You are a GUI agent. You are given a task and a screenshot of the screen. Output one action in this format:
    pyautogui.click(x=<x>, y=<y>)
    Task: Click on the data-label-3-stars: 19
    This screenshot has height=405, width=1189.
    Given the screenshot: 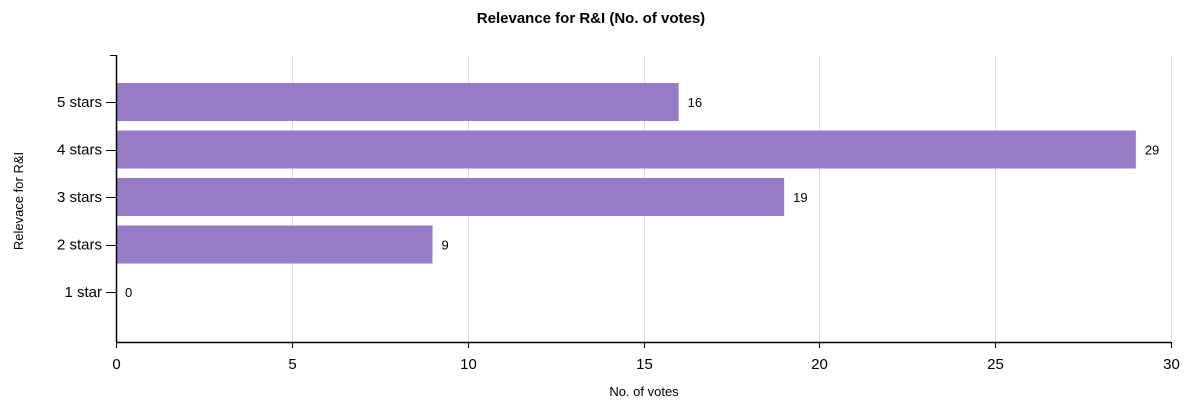 What is the action you would take?
    pyautogui.click(x=800, y=197)
    